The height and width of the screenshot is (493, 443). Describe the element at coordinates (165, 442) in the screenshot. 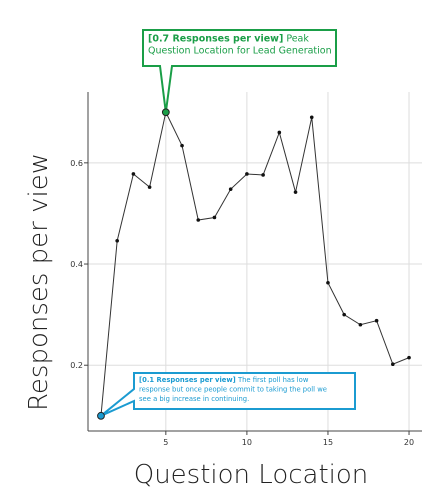

I see `x-tick-label: 5` at that location.